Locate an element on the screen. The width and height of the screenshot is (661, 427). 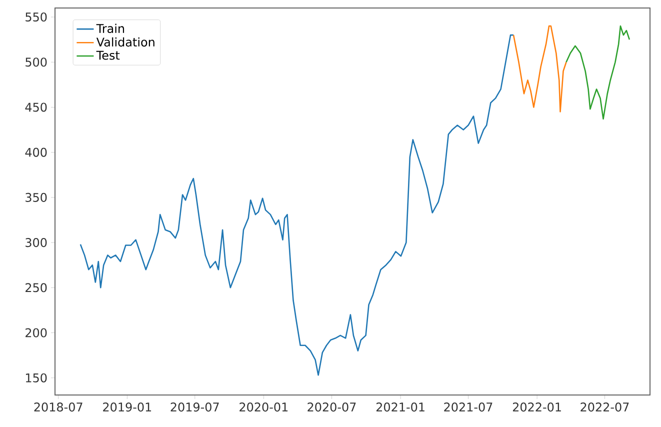
y-tick-label: 550 is located at coordinates (36, 17).